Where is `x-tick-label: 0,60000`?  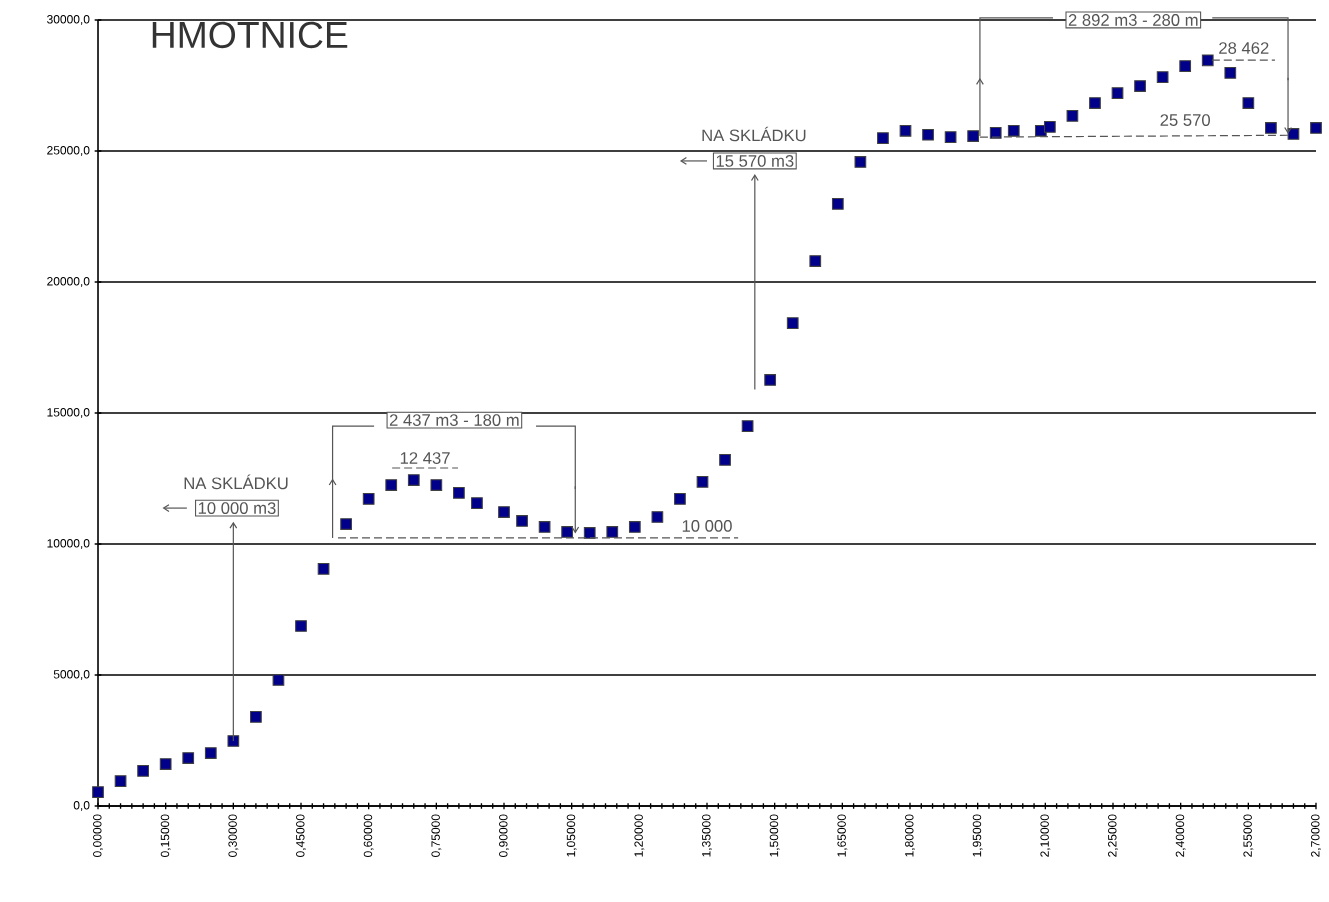
x-tick-label: 0,60000 is located at coordinates (368, 835).